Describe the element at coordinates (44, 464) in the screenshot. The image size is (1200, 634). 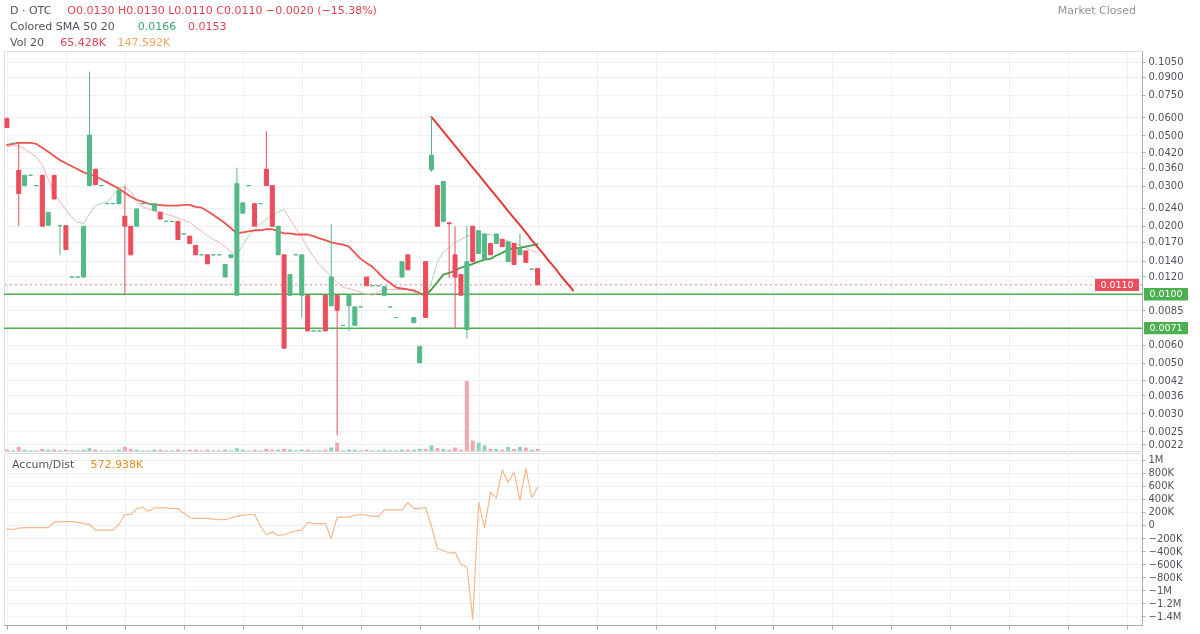
I see `chart-title: Accum/Dist` at that location.